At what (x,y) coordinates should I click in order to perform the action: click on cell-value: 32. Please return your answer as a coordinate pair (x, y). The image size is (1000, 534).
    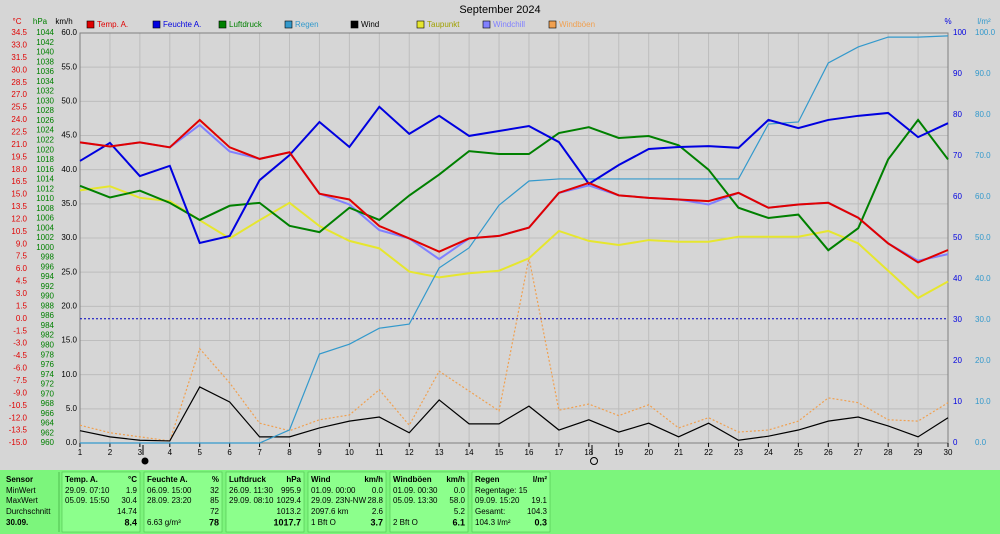
    Looking at the image, I should click on (214, 490).